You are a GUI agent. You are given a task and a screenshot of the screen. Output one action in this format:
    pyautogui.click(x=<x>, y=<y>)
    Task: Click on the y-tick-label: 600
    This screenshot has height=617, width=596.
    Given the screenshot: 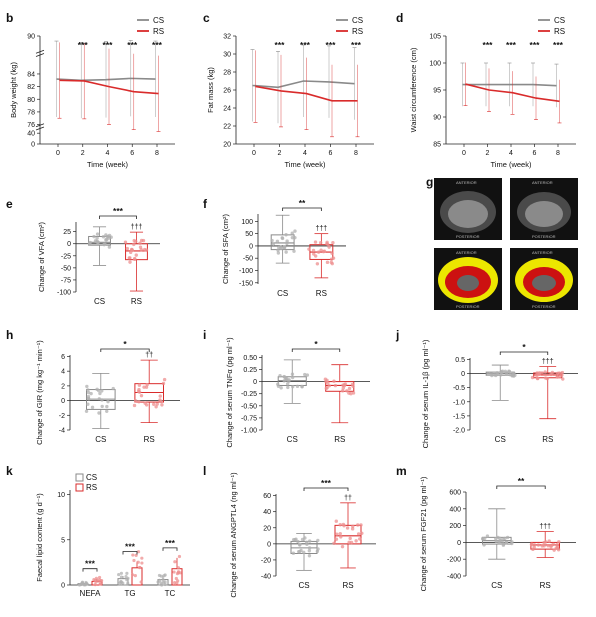 What is the action you would take?
    pyautogui.click(x=455, y=493)
    